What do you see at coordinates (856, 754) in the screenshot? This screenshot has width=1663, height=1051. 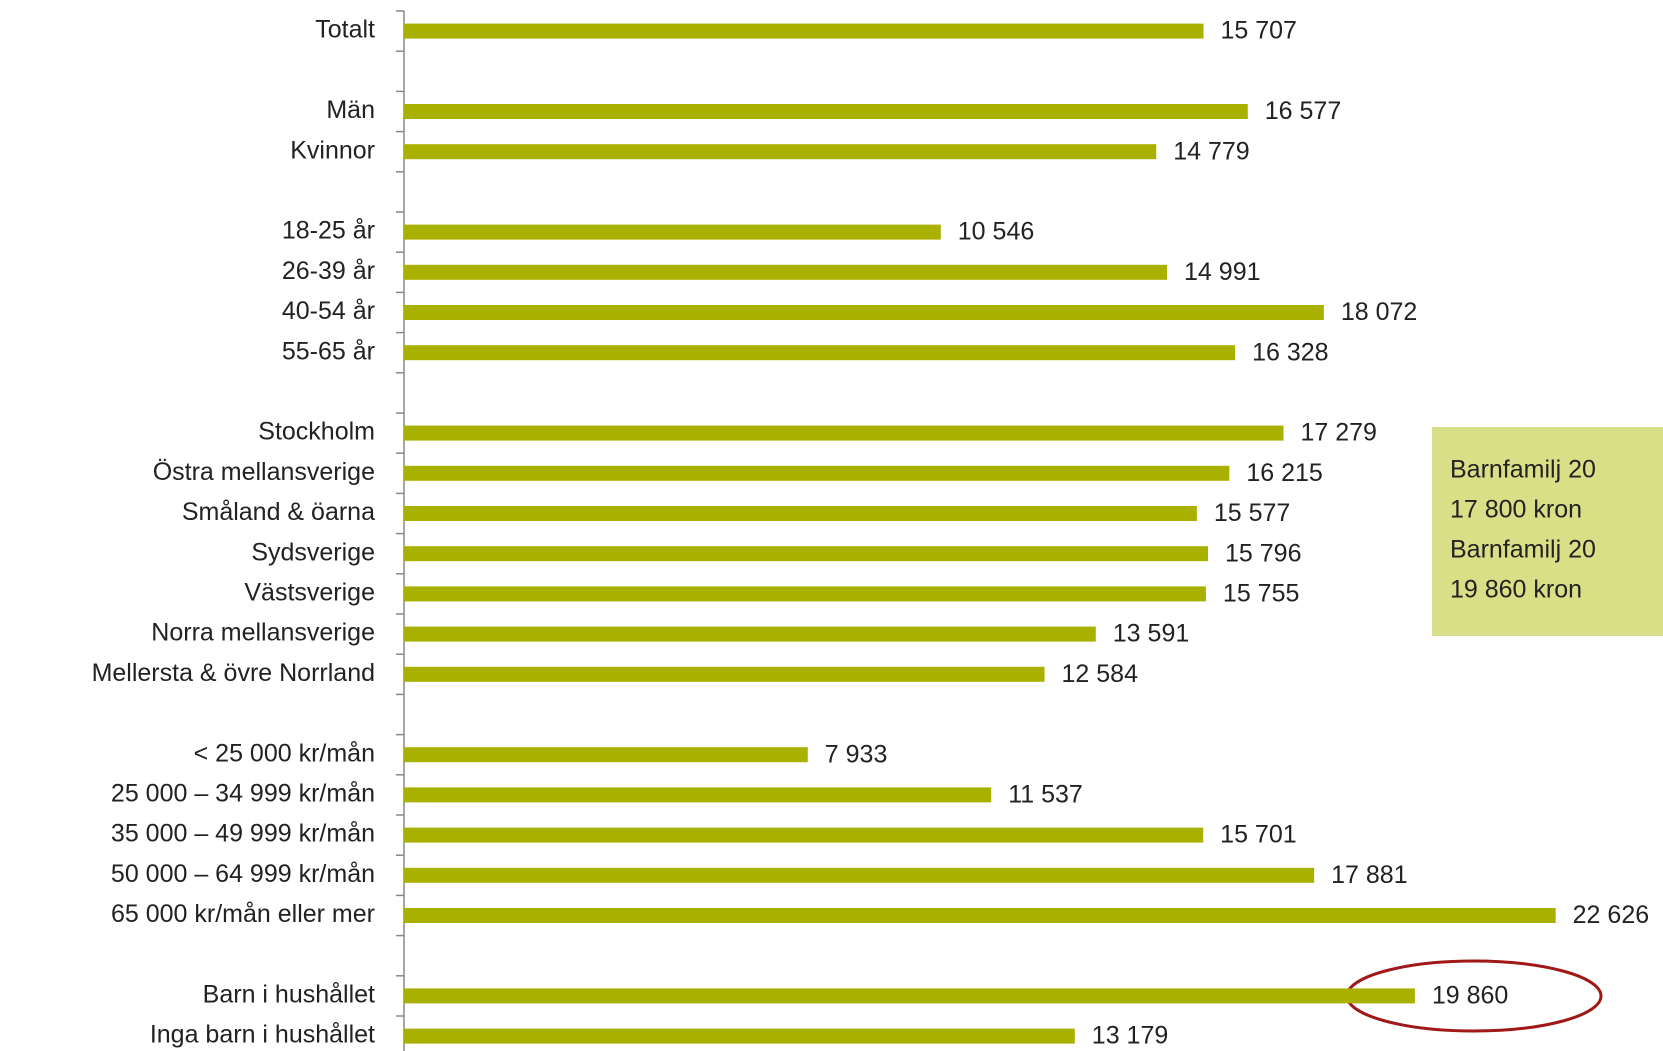 I see `value-label: 7 933` at bounding box center [856, 754].